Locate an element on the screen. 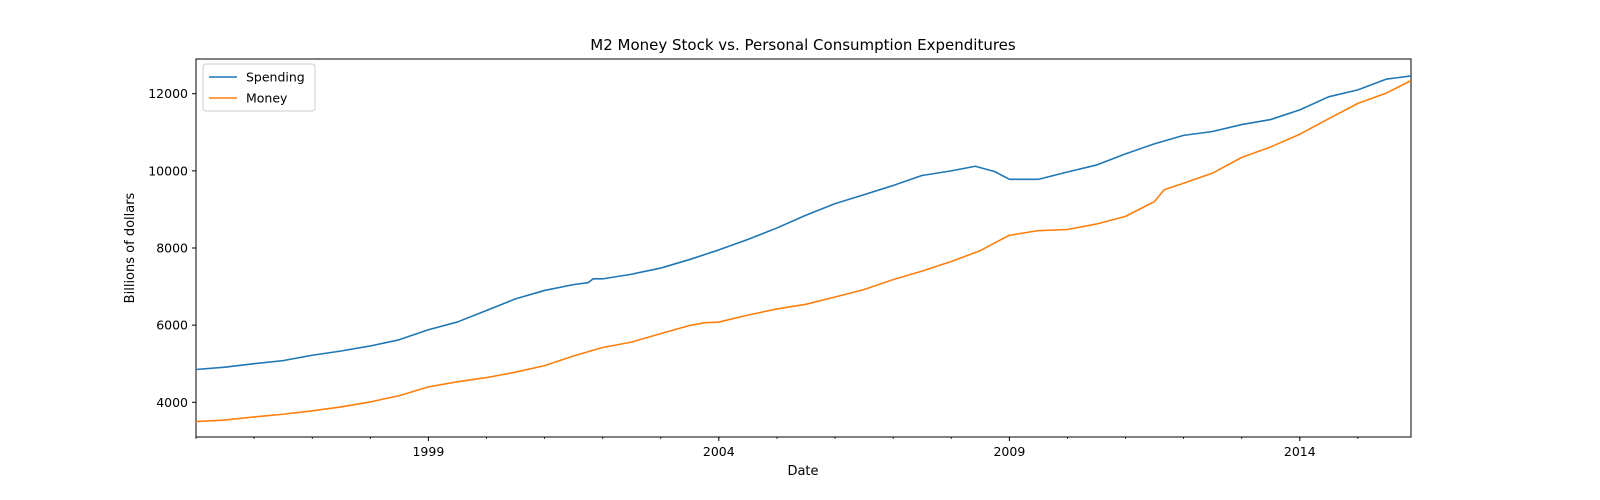 This screenshot has width=1600, height=500. y-tick-label: 10000 is located at coordinates (168, 170).